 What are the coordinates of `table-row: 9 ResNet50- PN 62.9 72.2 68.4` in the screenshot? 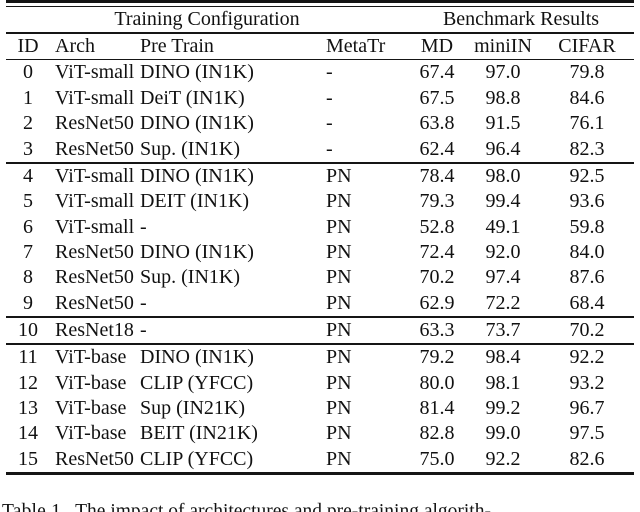 It's located at (320, 303).